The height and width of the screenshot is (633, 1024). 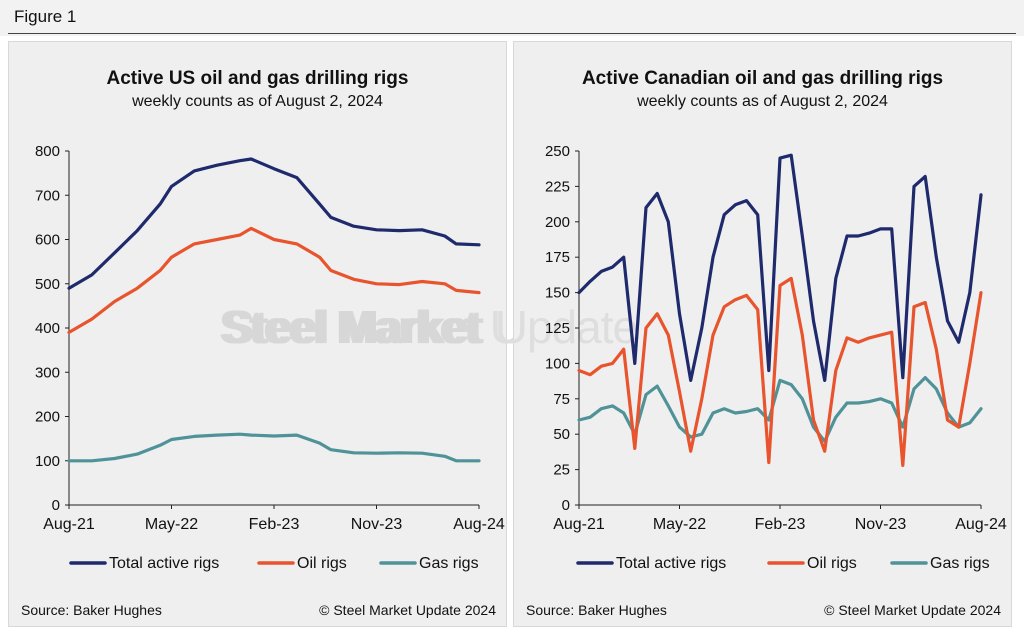 What do you see at coordinates (47, 372) in the screenshot?
I see `y-tick-label: 300` at bounding box center [47, 372].